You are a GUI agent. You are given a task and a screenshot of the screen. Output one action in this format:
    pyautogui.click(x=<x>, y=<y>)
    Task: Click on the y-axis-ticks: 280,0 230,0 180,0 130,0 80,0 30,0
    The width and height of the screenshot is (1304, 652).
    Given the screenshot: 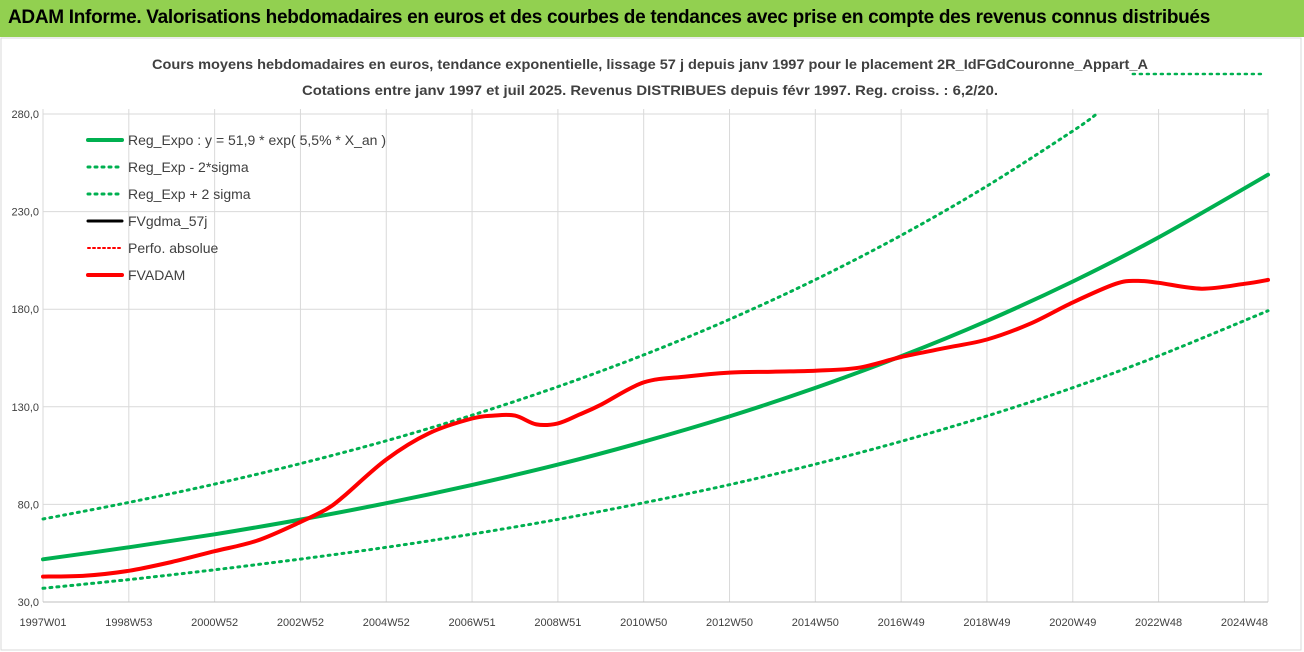 What is the action you would take?
    pyautogui.click(x=25, y=359)
    